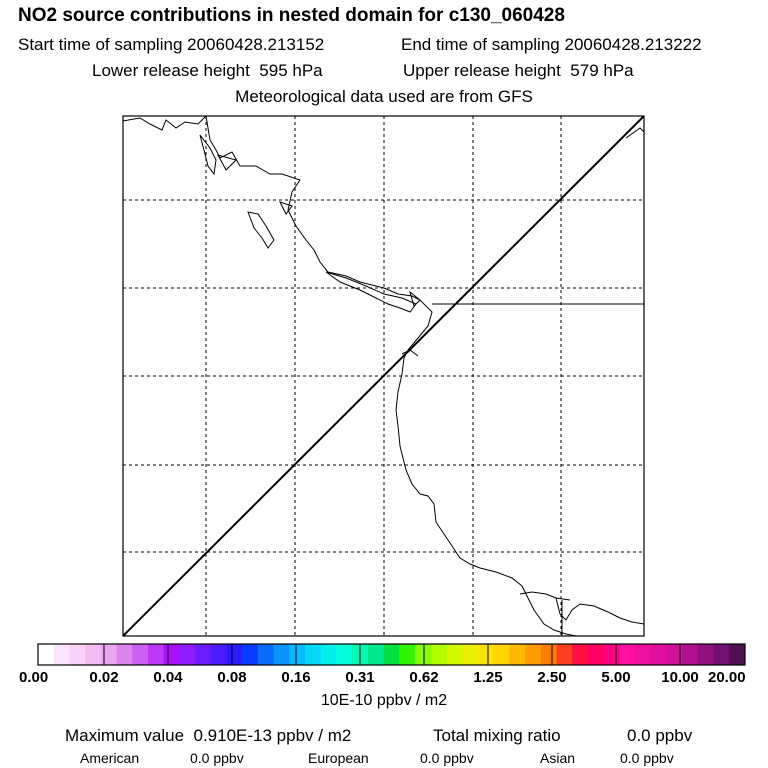 The width and height of the screenshot is (768, 768). I want to click on asian-label: Asian, so click(558, 758).